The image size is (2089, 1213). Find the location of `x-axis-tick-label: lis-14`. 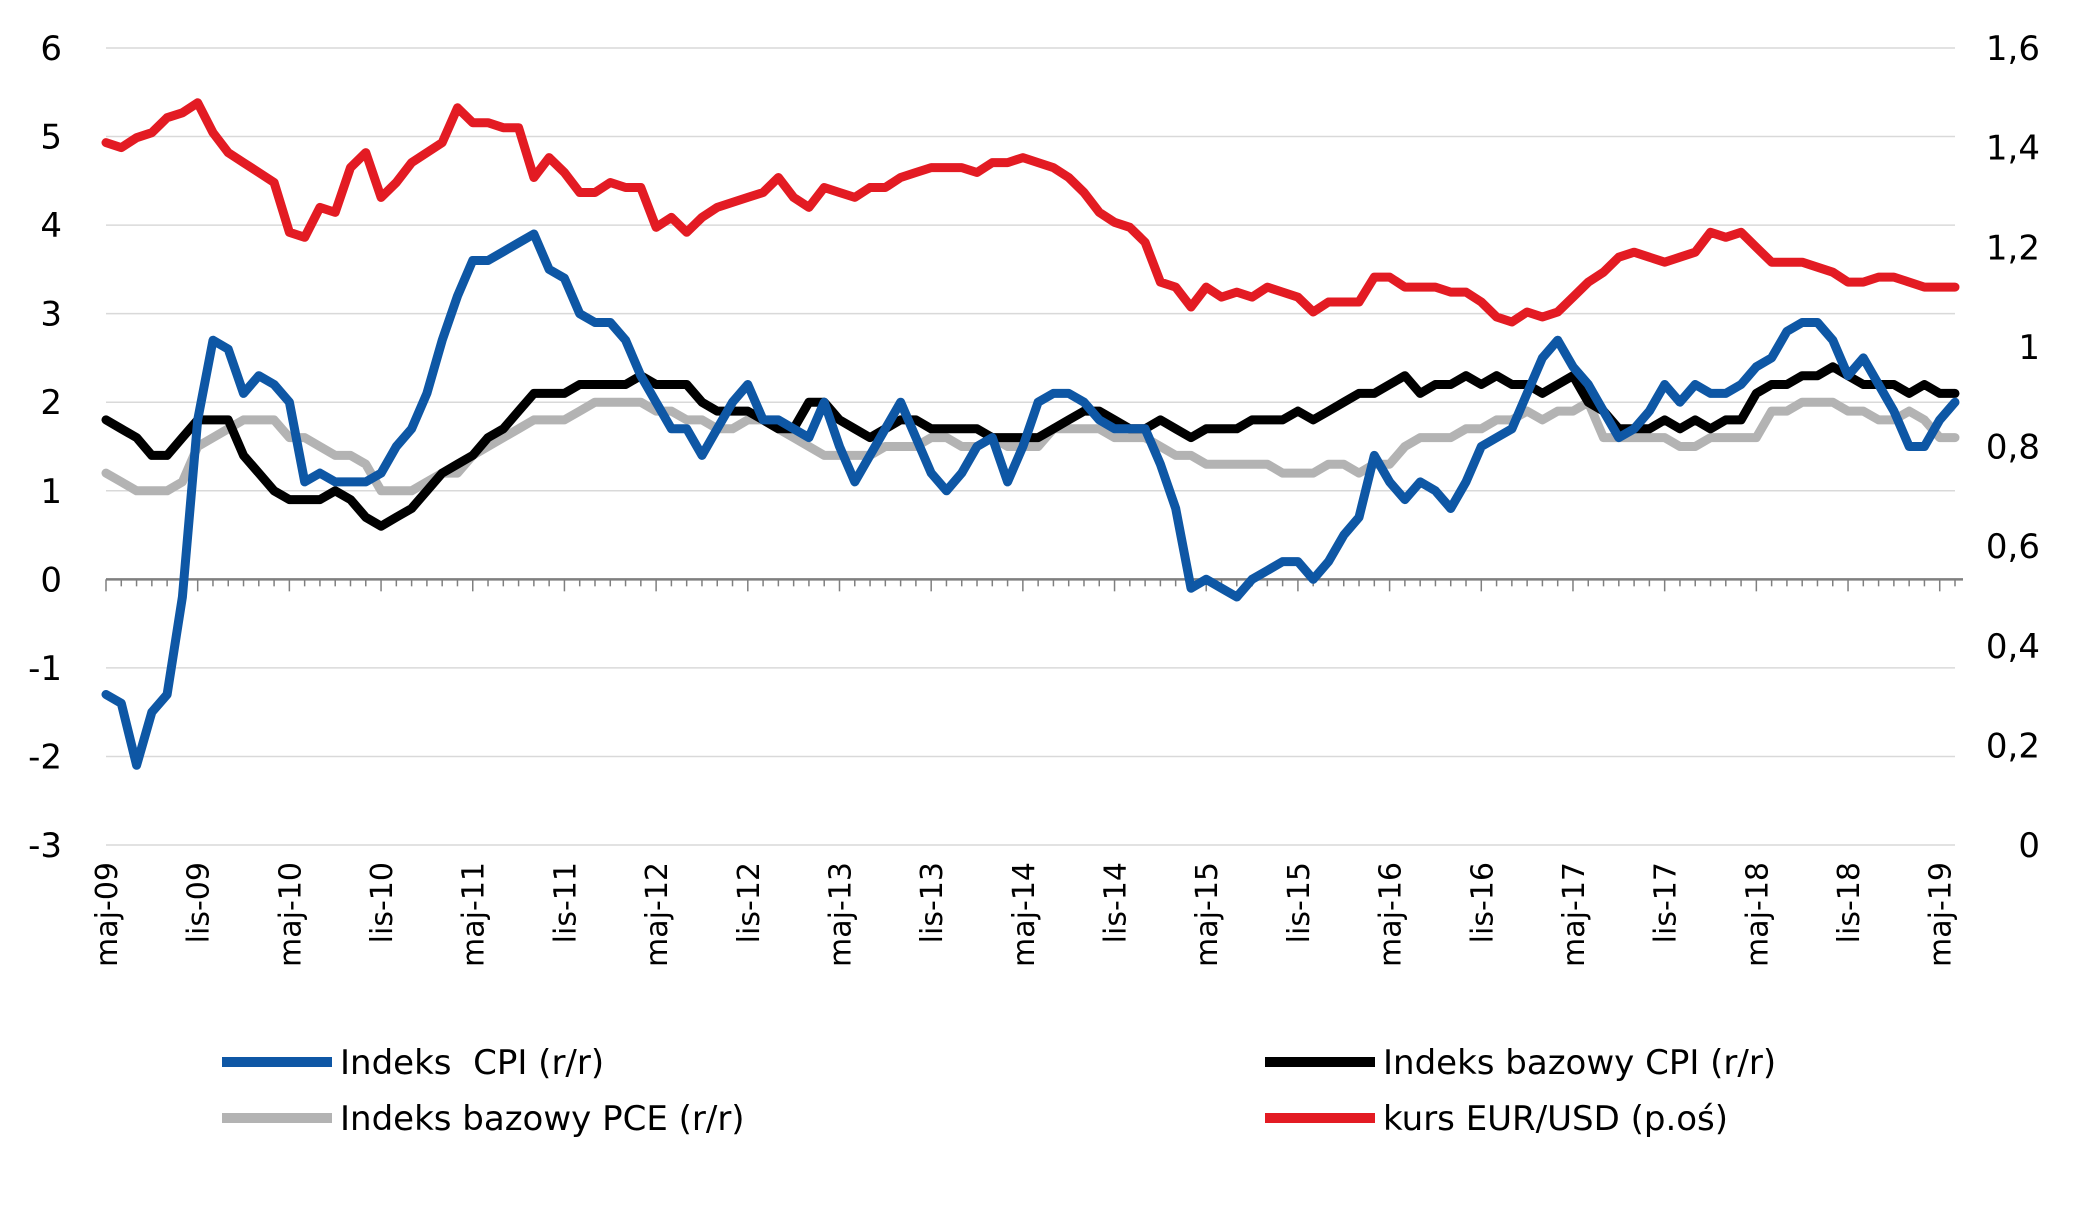

x-axis-tick-label: lis-14 is located at coordinates (1116, 902).